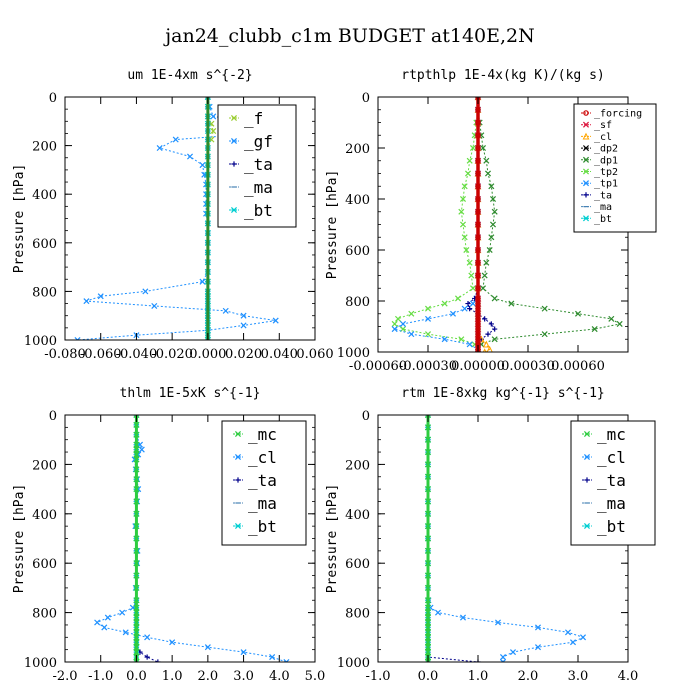  Describe the element at coordinates (436, 224) in the screenshot. I see `series-line-tp2` at that location.